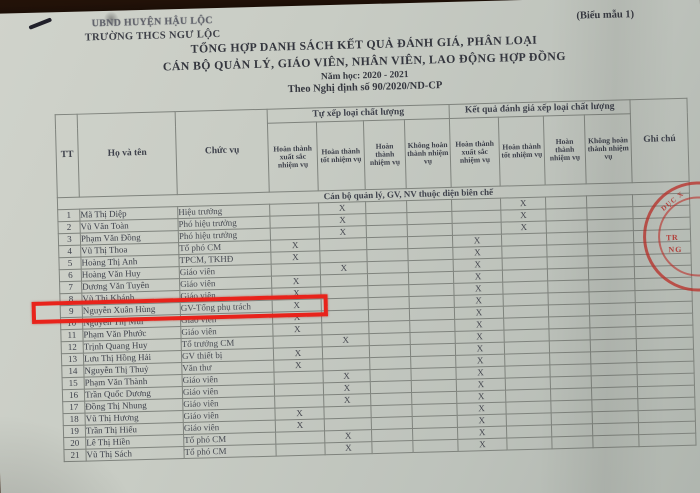  I want to click on row-number: 6, so click(70, 275).